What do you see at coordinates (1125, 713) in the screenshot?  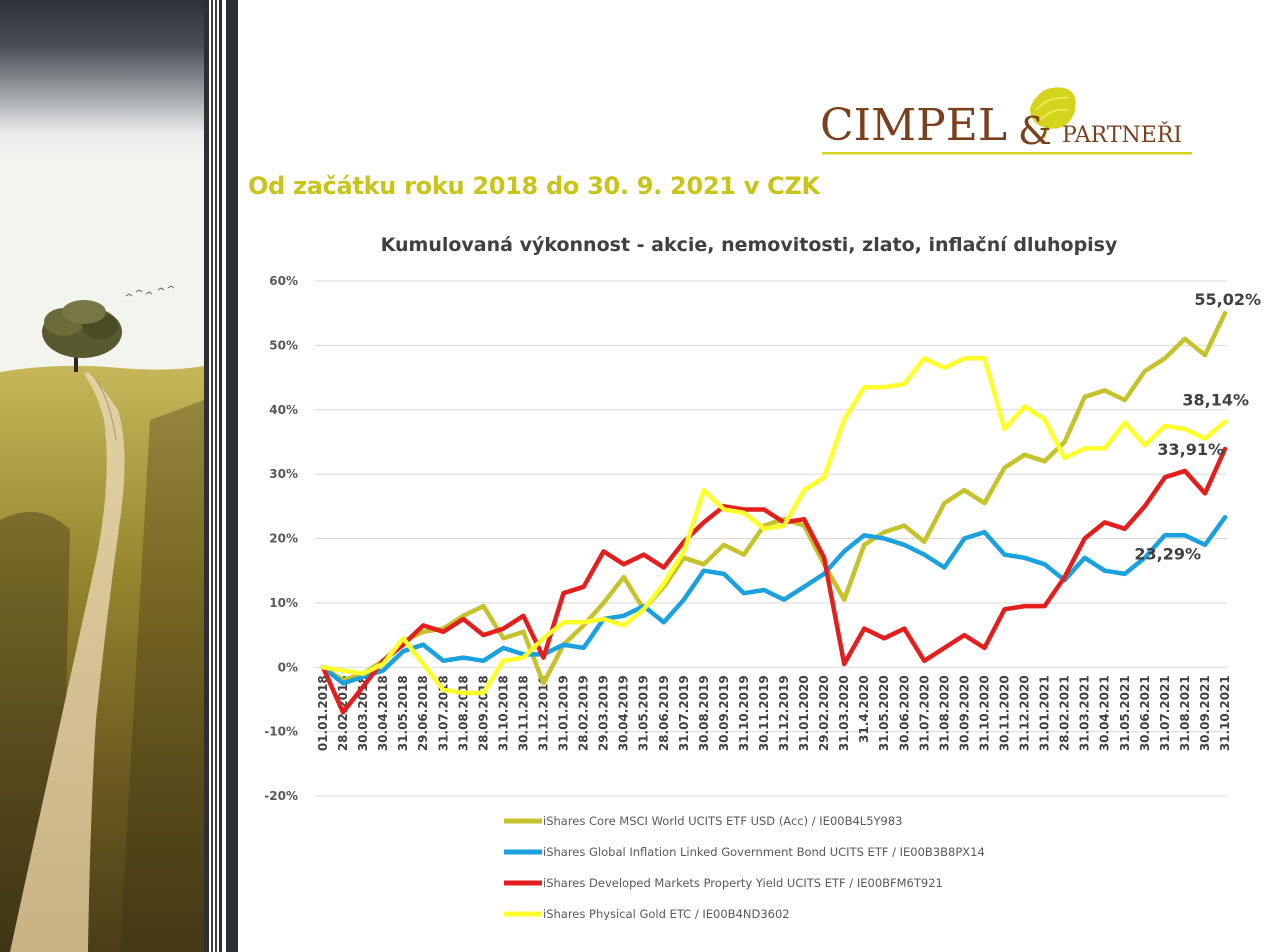 I see `x-tick-label: 31.05.2021` at bounding box center [1125, 713].